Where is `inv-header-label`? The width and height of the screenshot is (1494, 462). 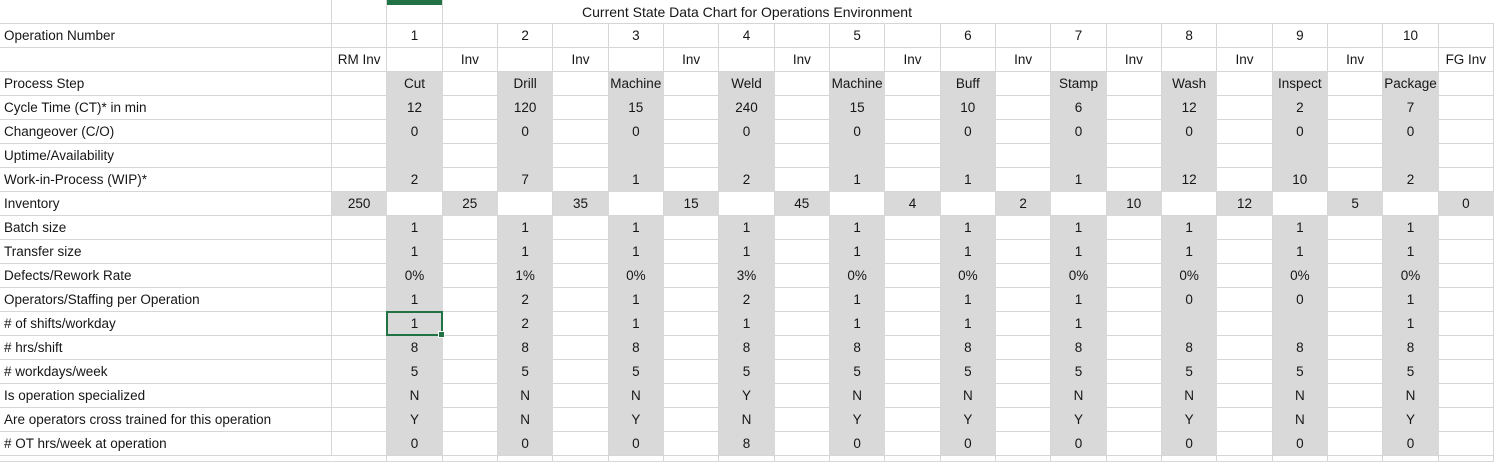
inv-header-label is located at coordinates (166, 60).